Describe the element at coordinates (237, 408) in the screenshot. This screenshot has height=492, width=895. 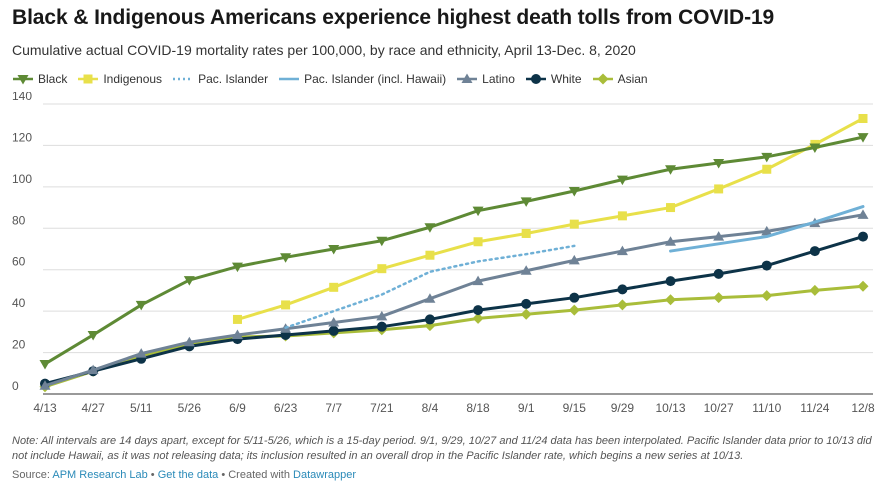
I see `x-tick-label: 6/9` at that location.